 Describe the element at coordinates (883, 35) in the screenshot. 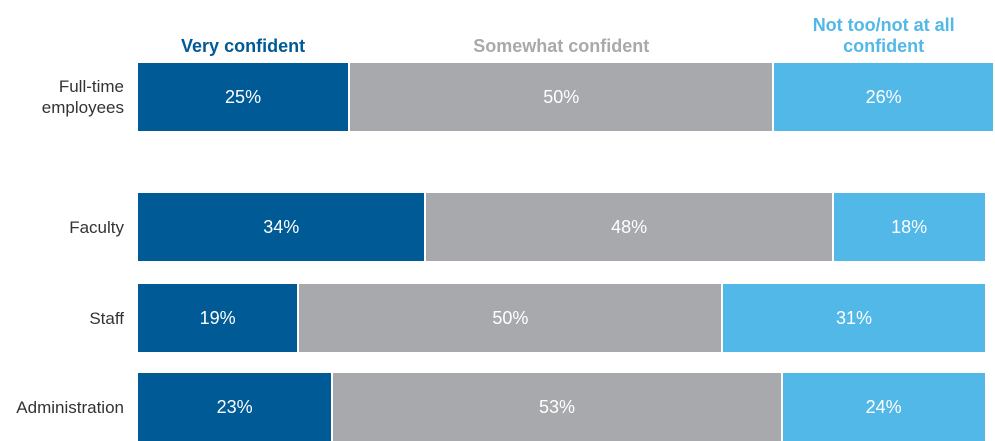

I see `legend-label: Not too/not at all confident` at that location.